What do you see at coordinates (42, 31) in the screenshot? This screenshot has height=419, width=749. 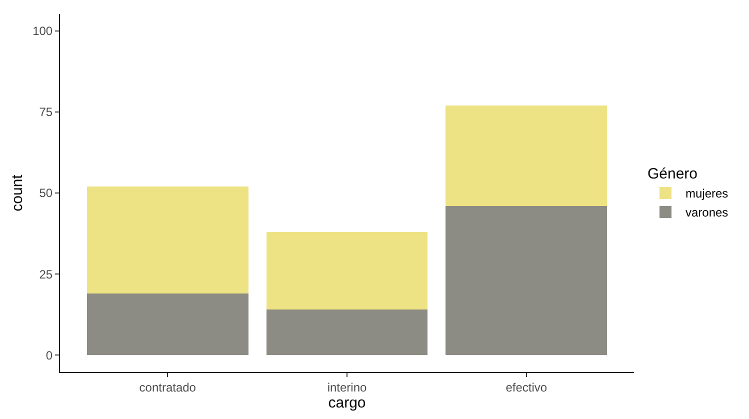 I see `y-tick-label: 100` at bounding box center [42, 31].